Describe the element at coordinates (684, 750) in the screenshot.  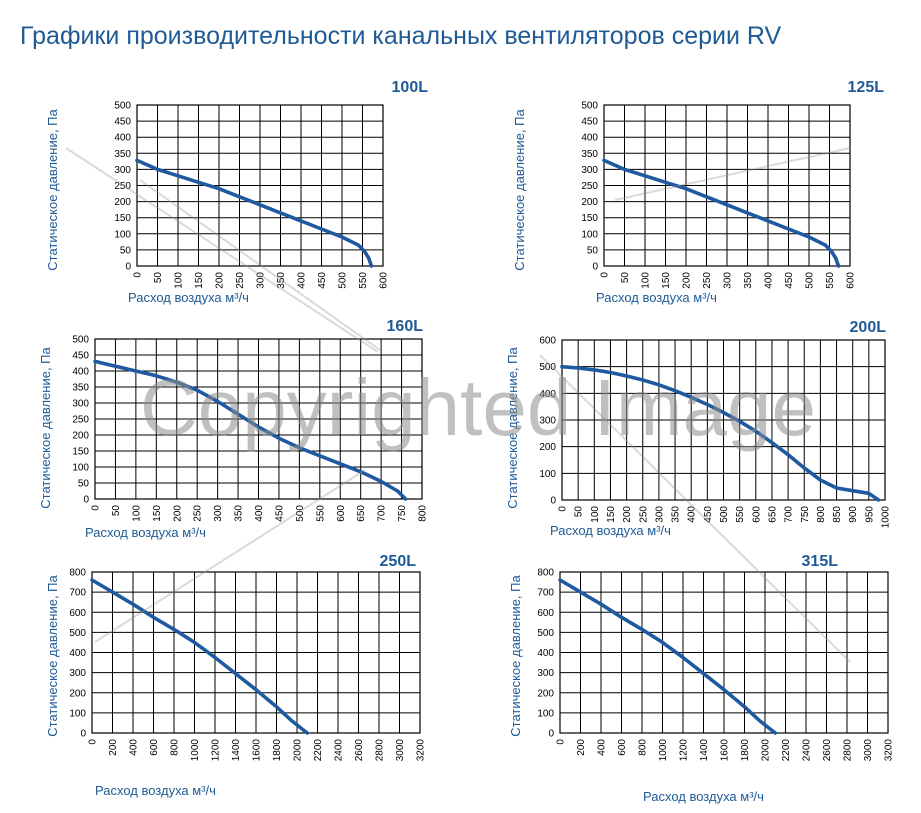
I see `x-tick-label: 1200` at that location.